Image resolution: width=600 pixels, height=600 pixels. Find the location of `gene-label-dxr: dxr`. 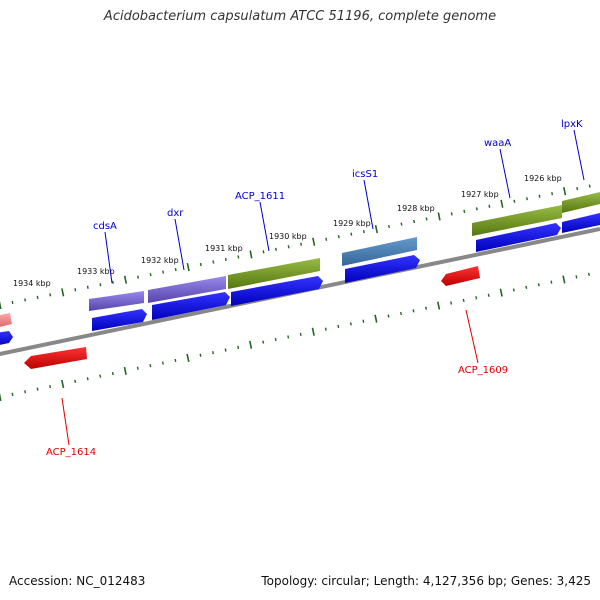

gene-label-dxr: dxr is located at coordinates (175, 213).